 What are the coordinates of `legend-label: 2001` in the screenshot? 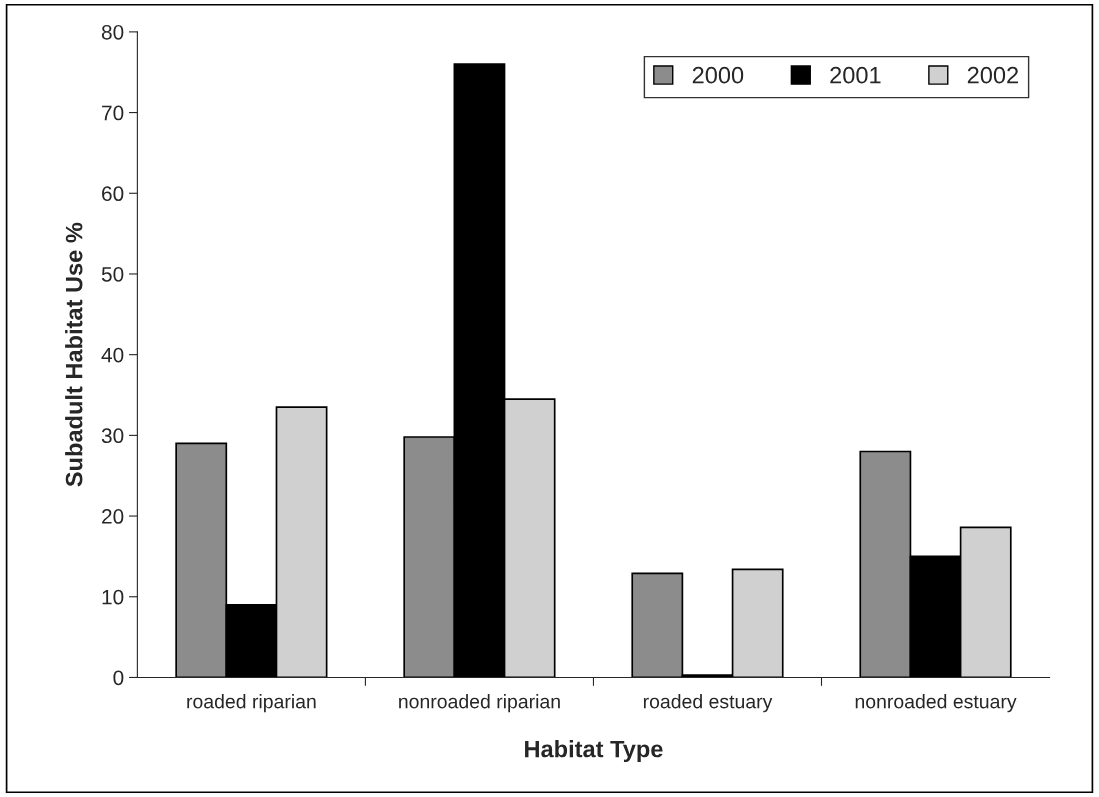 It's located at (855, 75).